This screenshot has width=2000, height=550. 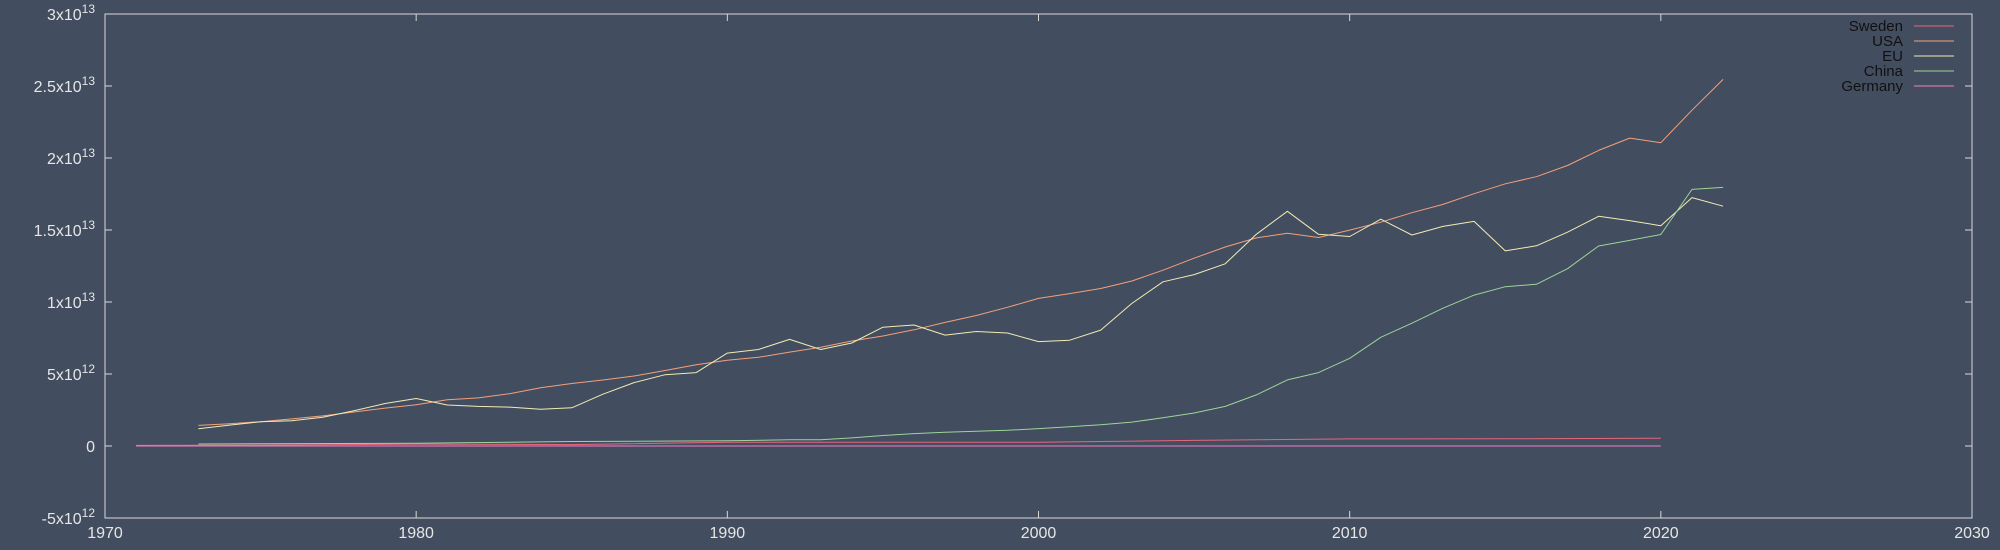 What do you see at coordinates (728, 533) in the screenshot?
I see `x-tick-label: 1990` at bounding box center [728, 533].